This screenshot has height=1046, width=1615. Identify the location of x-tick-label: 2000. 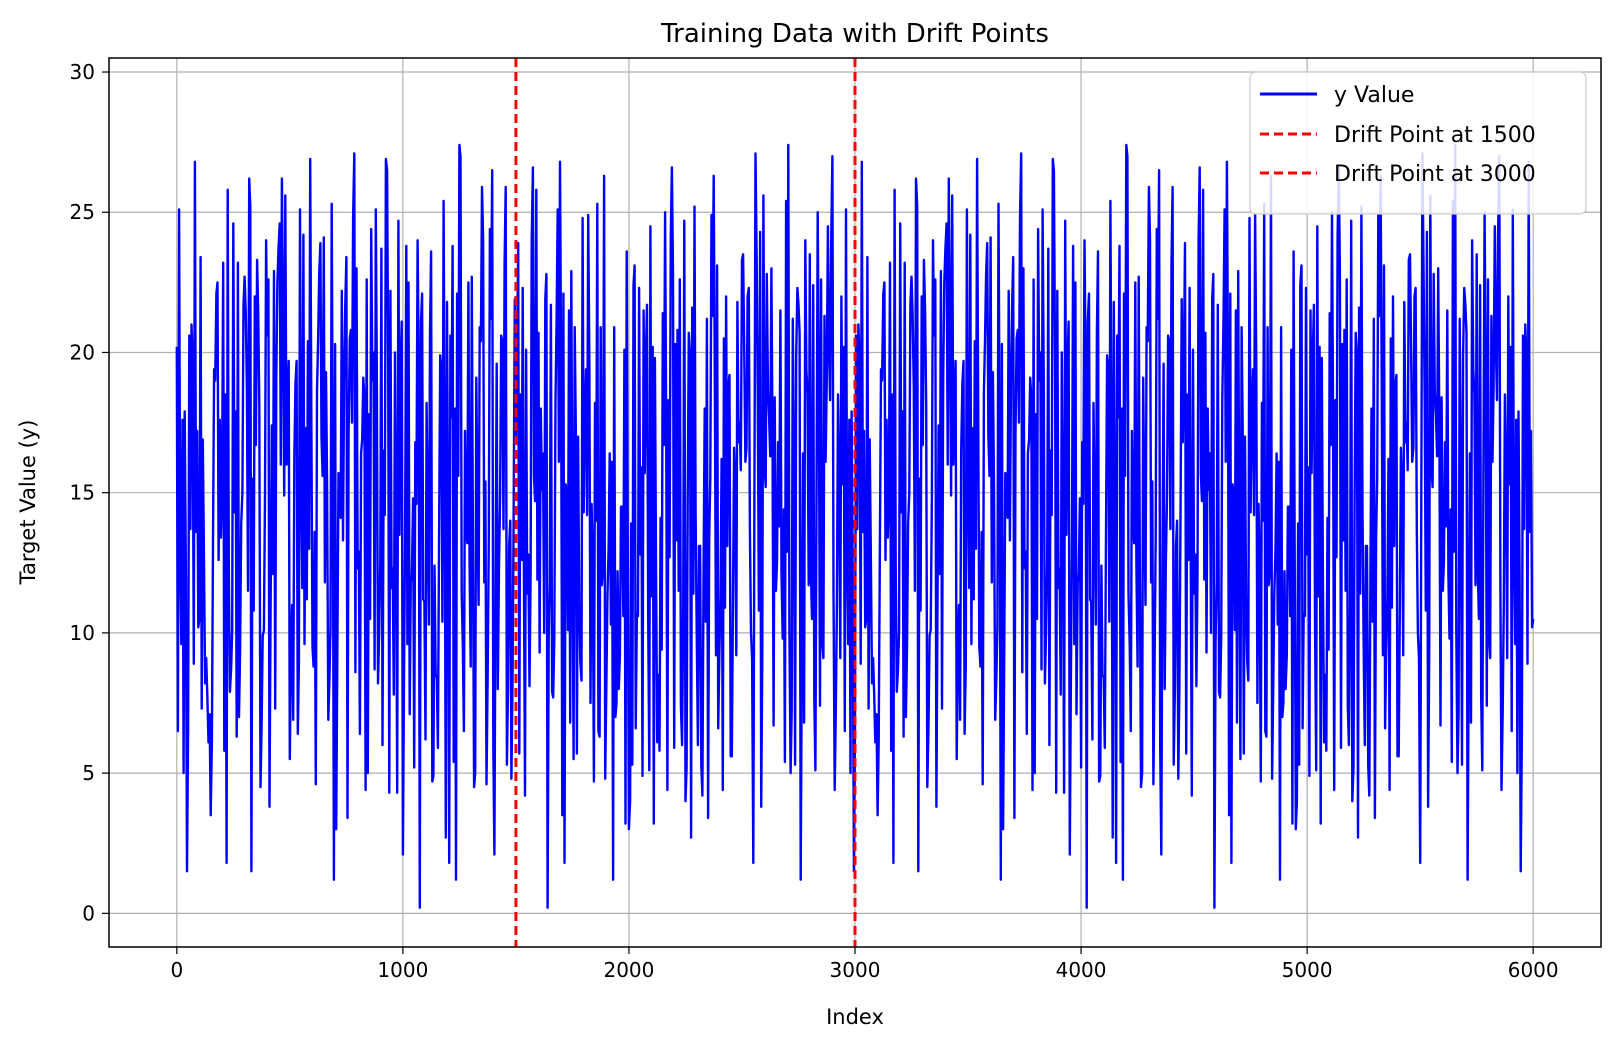
(628, 970).